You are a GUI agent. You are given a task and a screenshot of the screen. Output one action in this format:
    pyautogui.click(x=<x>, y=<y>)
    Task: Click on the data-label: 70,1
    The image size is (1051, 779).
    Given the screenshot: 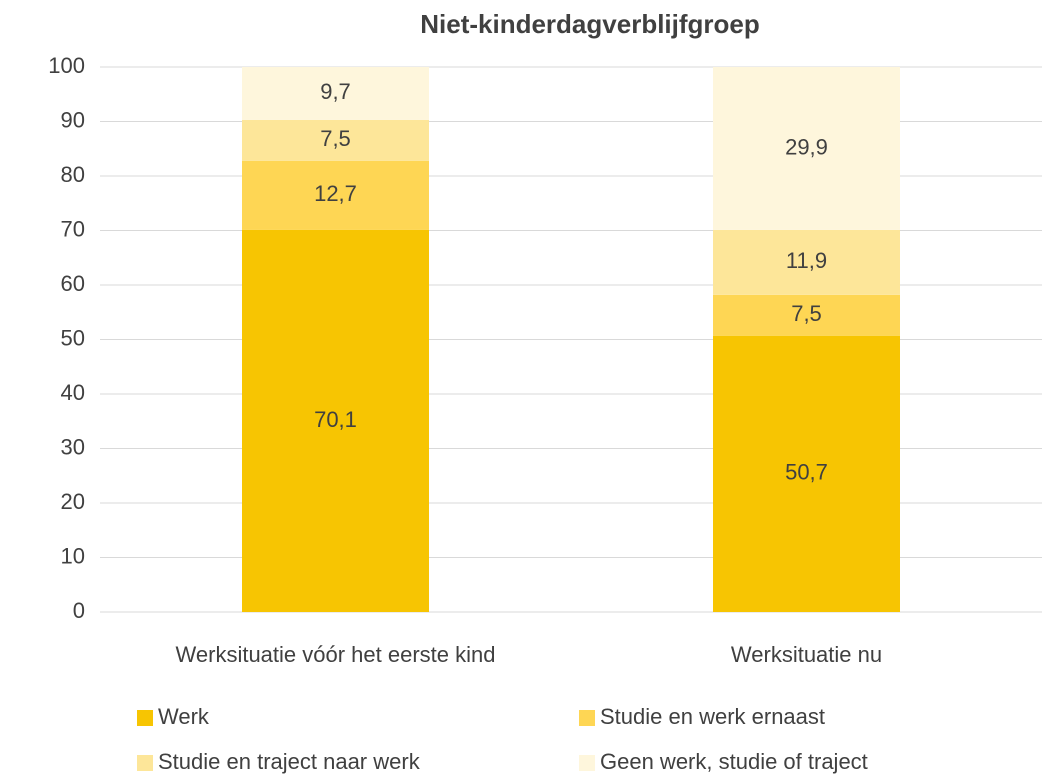 What is the action you would take?
    pyautogui.click(x=335, y=419)
    